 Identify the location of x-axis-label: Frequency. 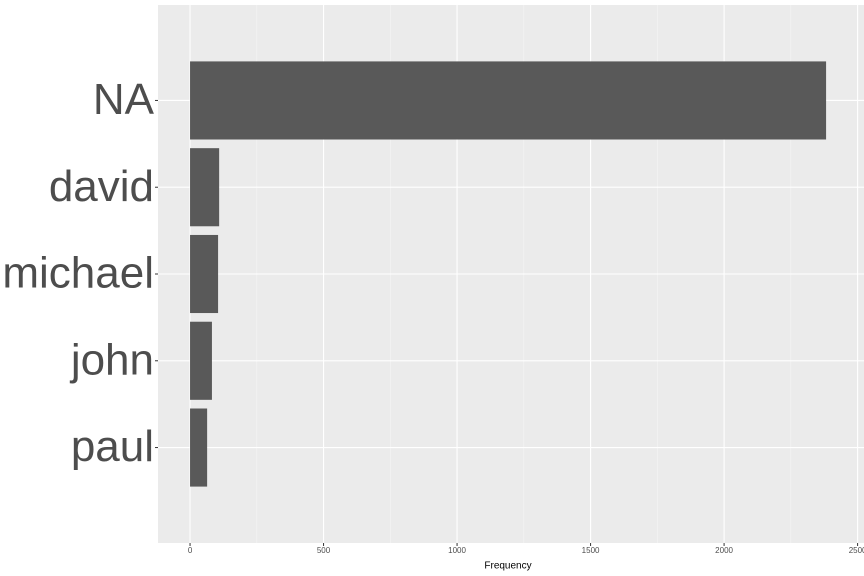
(507, 566).